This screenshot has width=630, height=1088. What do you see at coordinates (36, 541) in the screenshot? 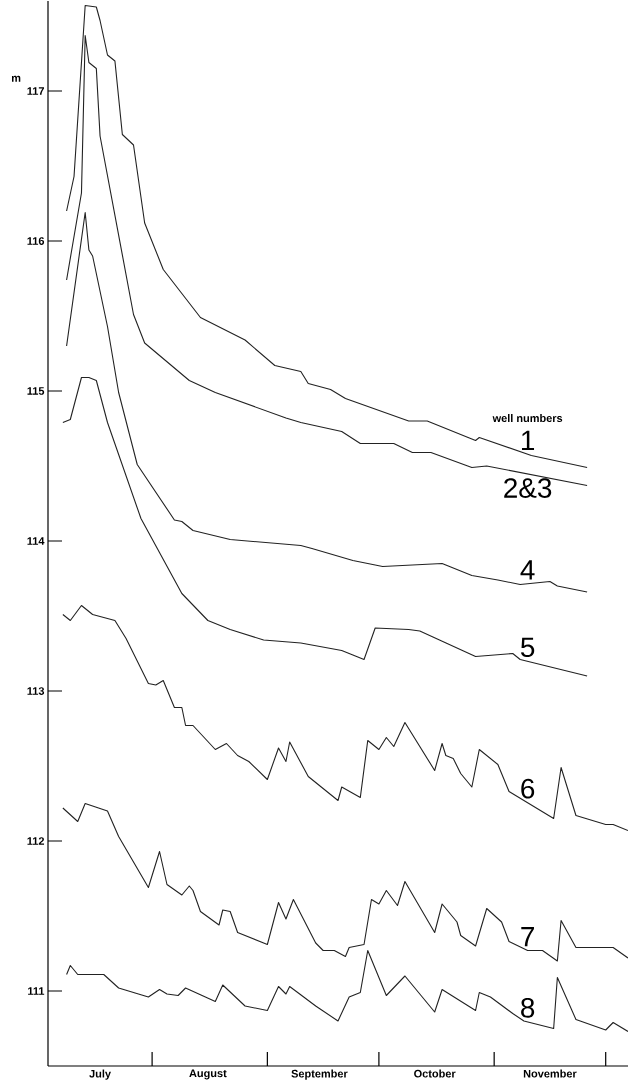
I see `y-tick-label: 114` at bounding box center [36, 541].